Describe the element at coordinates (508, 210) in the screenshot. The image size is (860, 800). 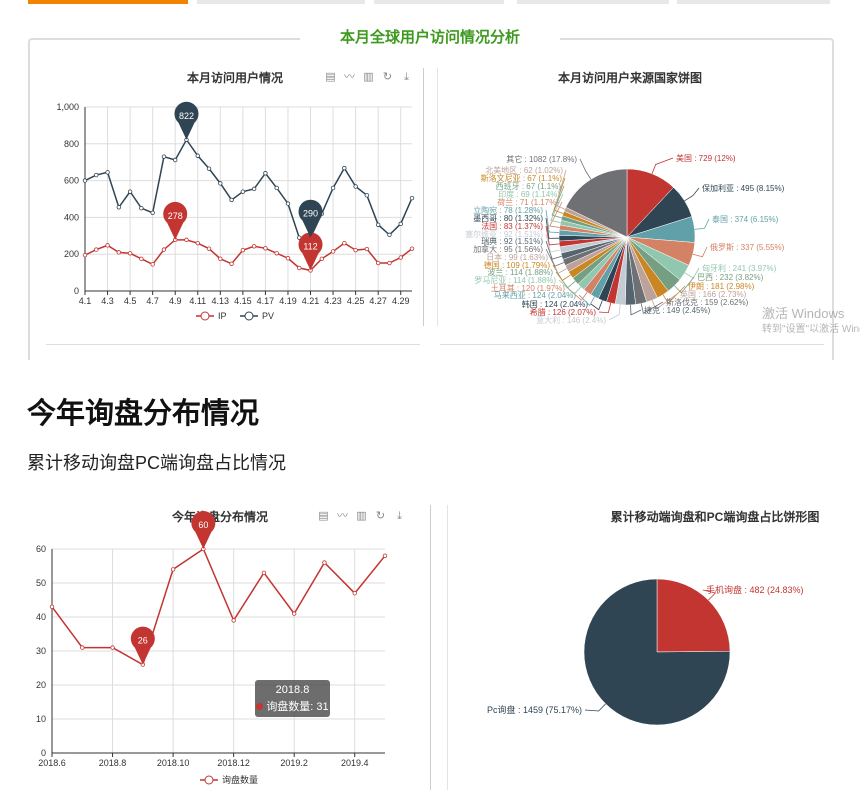
I see `slice-label: 立陶宛 : 78 (1.28%)` at that location.